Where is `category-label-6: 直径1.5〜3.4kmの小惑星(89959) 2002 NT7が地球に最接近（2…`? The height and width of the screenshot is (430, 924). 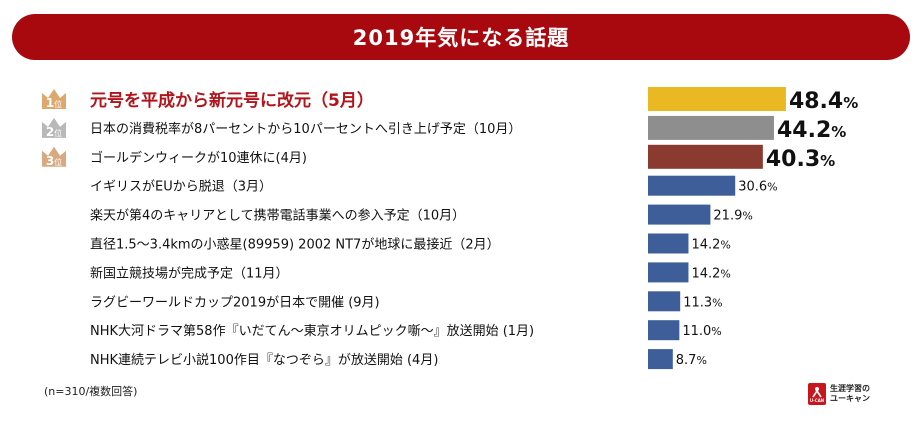 category-label-6: 直径1.5〜3.4kmの小惑星(89959) 2002 NT7が地球に最接近（2… is located at coordinates (295, 245).